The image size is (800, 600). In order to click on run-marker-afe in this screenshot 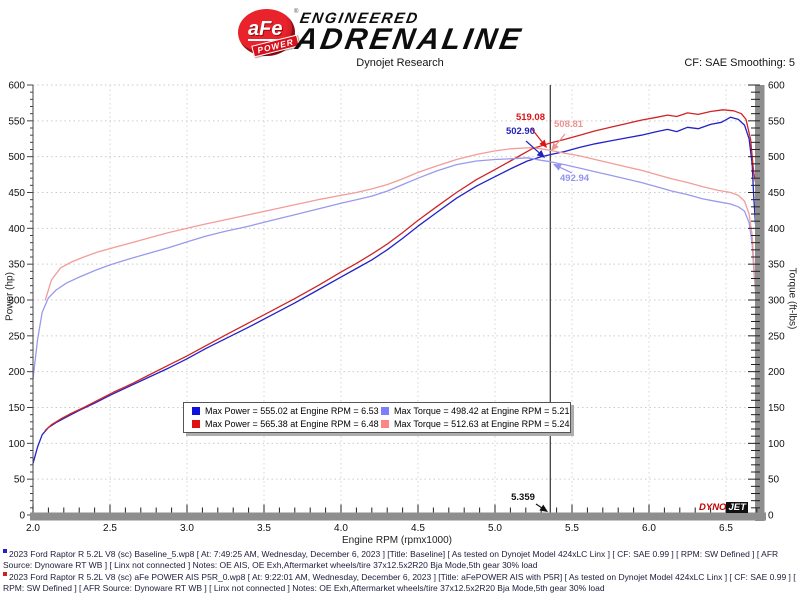, I will do `click(5, 574)`.